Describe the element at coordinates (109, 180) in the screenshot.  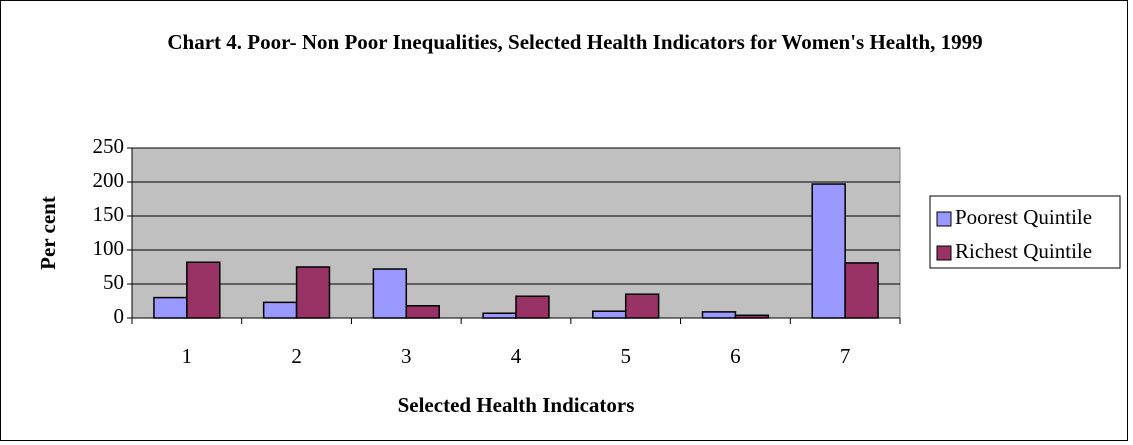
I see `y-tick-label: 200` at that location.